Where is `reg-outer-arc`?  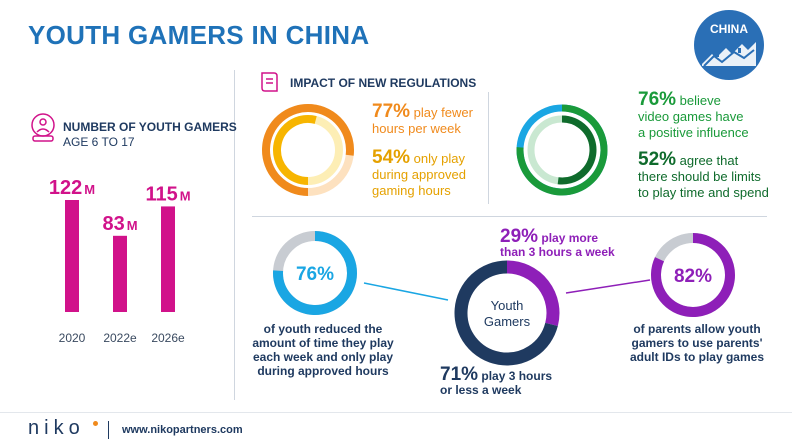 reg-outer-arc is located at coordinates (308, 150).